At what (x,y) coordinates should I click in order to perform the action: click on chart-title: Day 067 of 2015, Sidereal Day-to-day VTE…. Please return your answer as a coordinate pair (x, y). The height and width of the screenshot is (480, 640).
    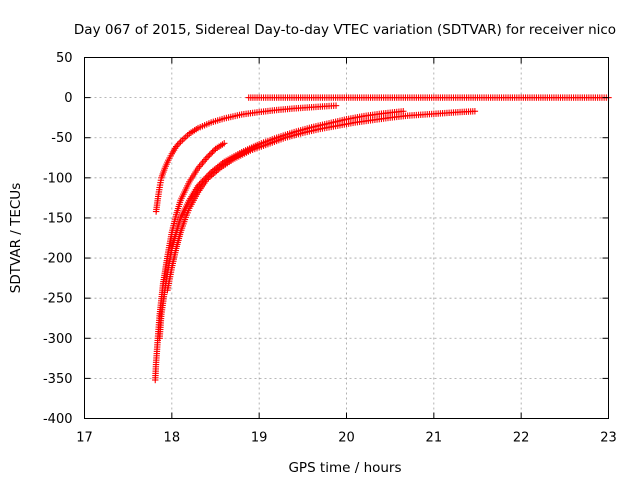
    Looking at the image, I should click on (345, 30).